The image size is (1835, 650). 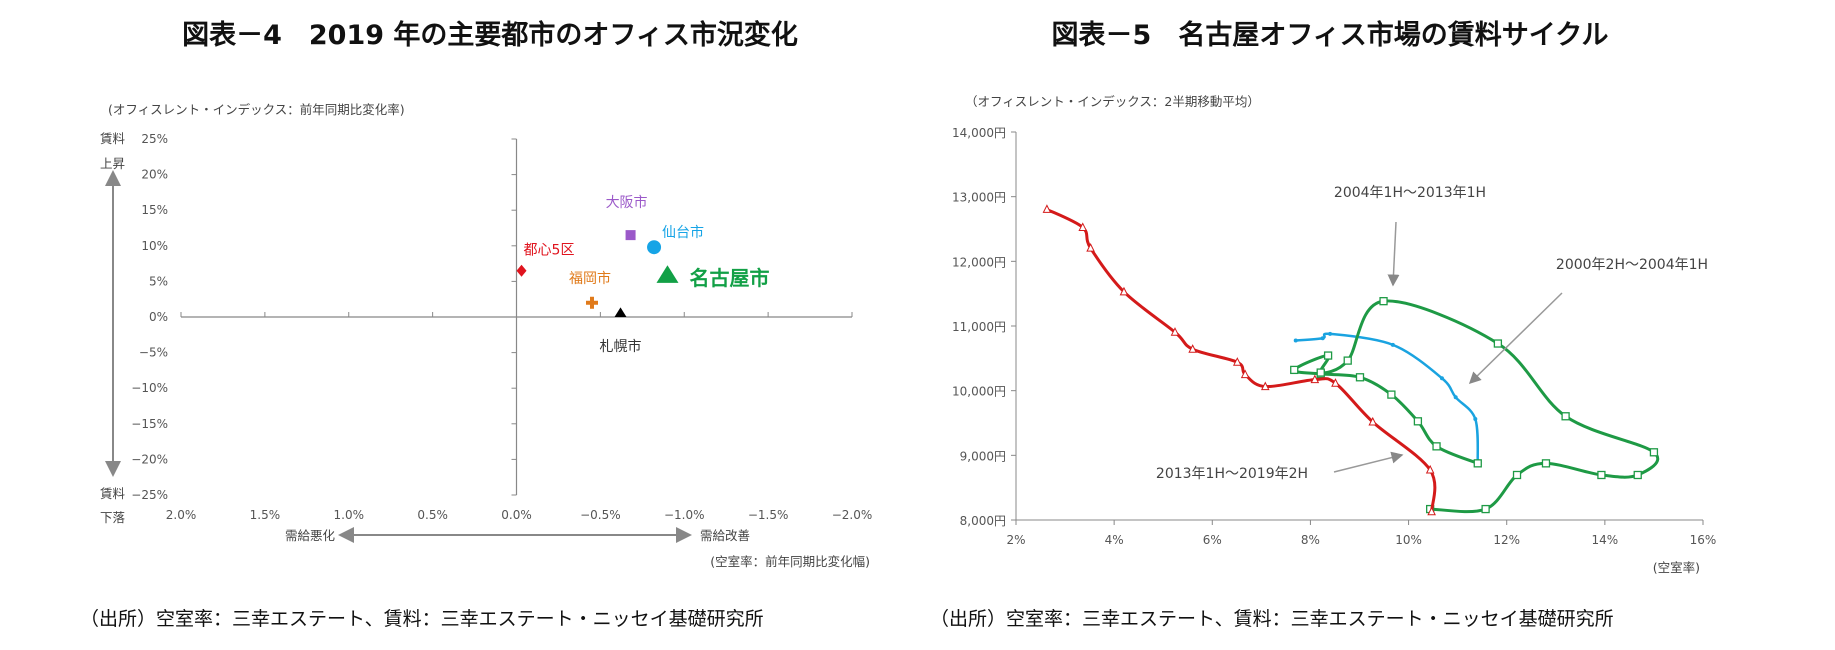 I want to click on point-square, so click(x=630, y=235).